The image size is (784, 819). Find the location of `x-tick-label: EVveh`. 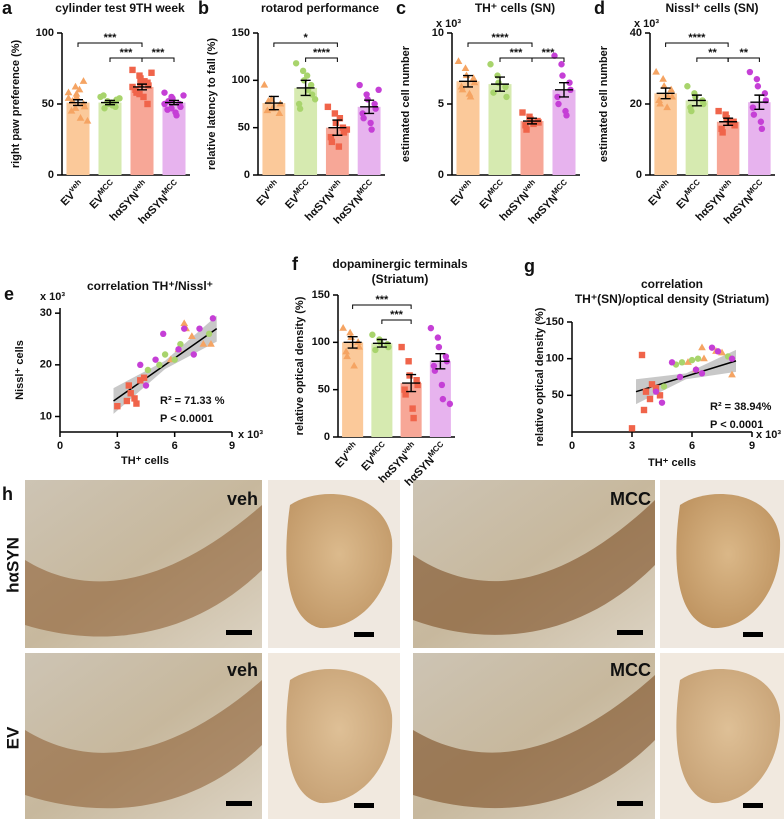

x-tick-label: EVveh is located at coordinates (346, 455).